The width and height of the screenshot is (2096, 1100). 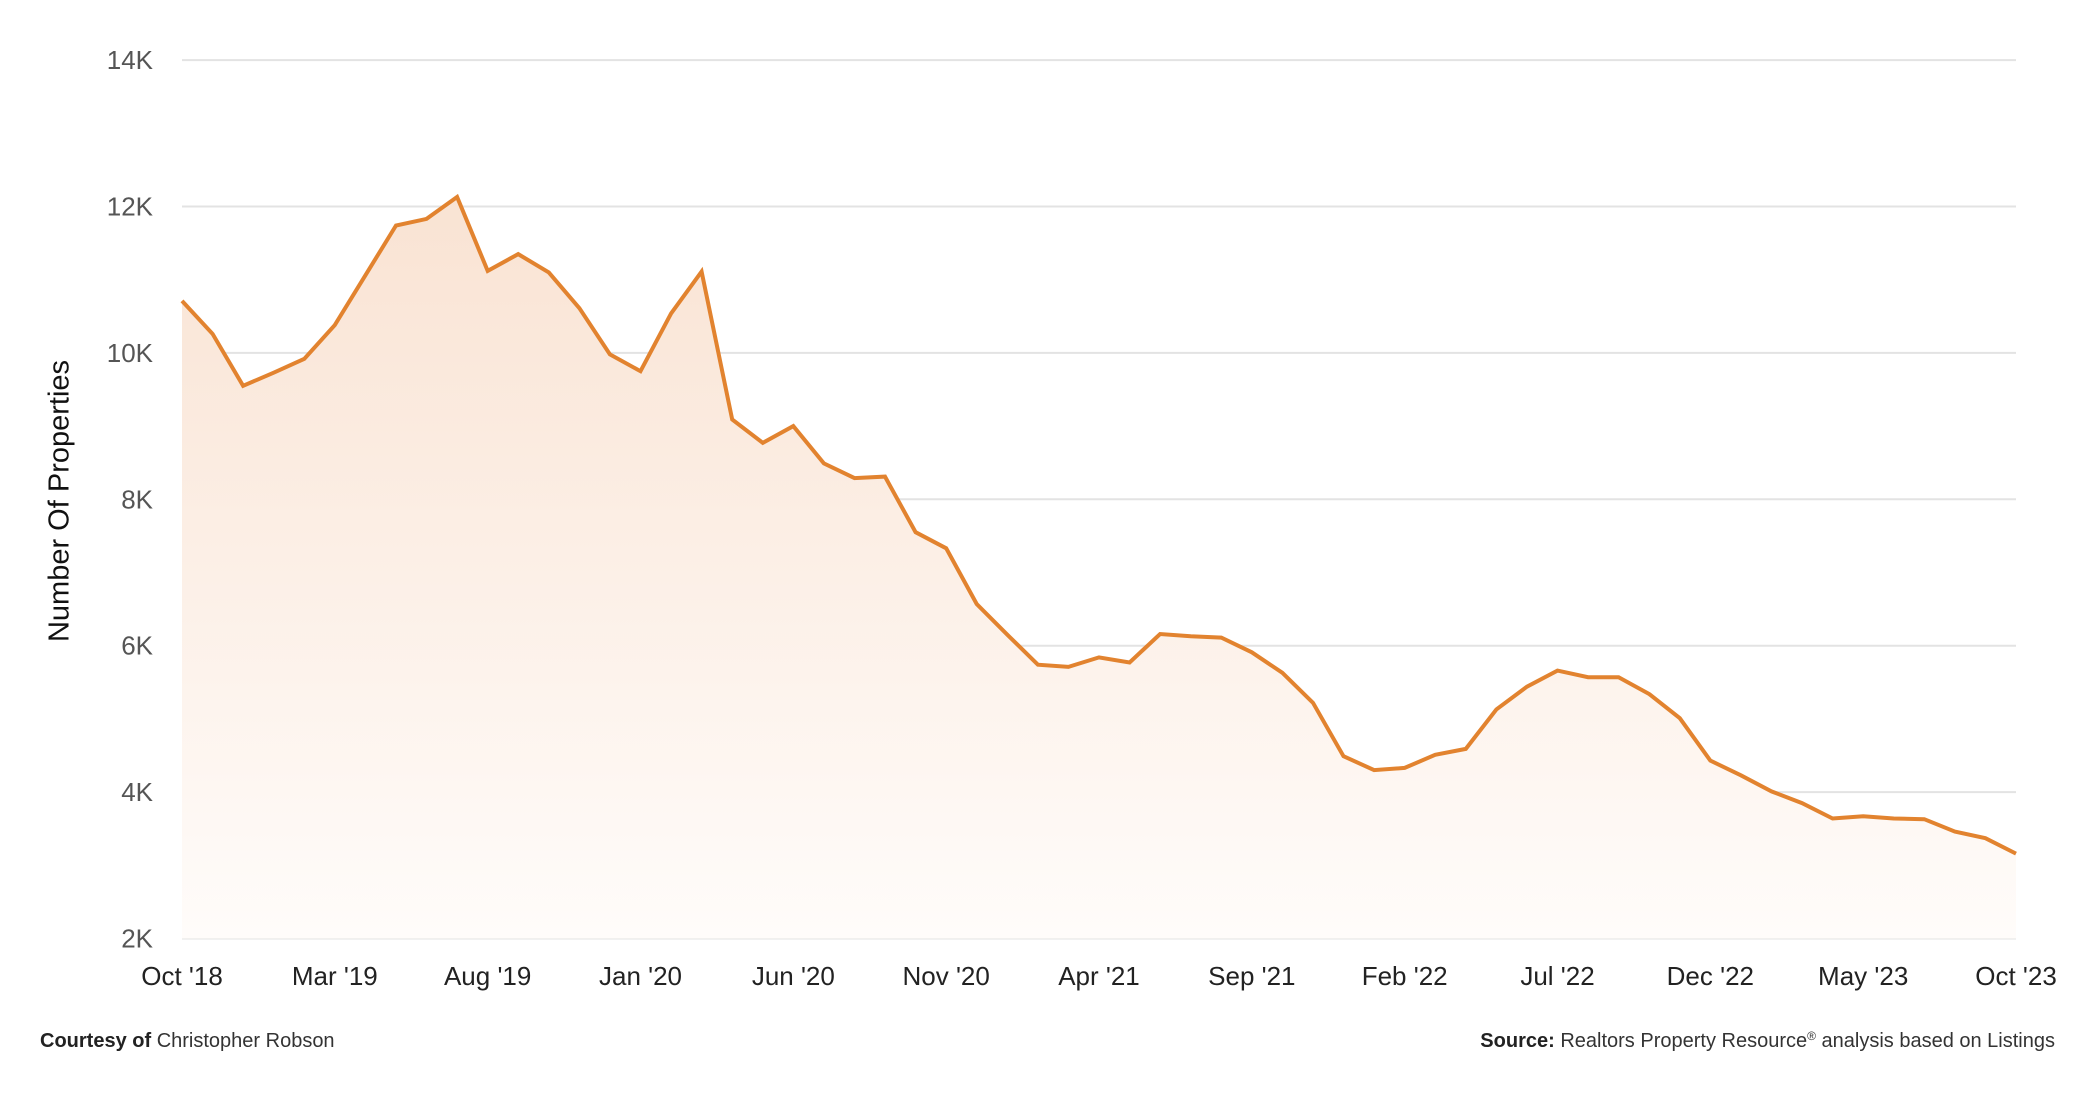 I want to click on y-axis-ticks: 2K 4K 6K 8K 10K 12K 14K, so click(x=130, y=499).